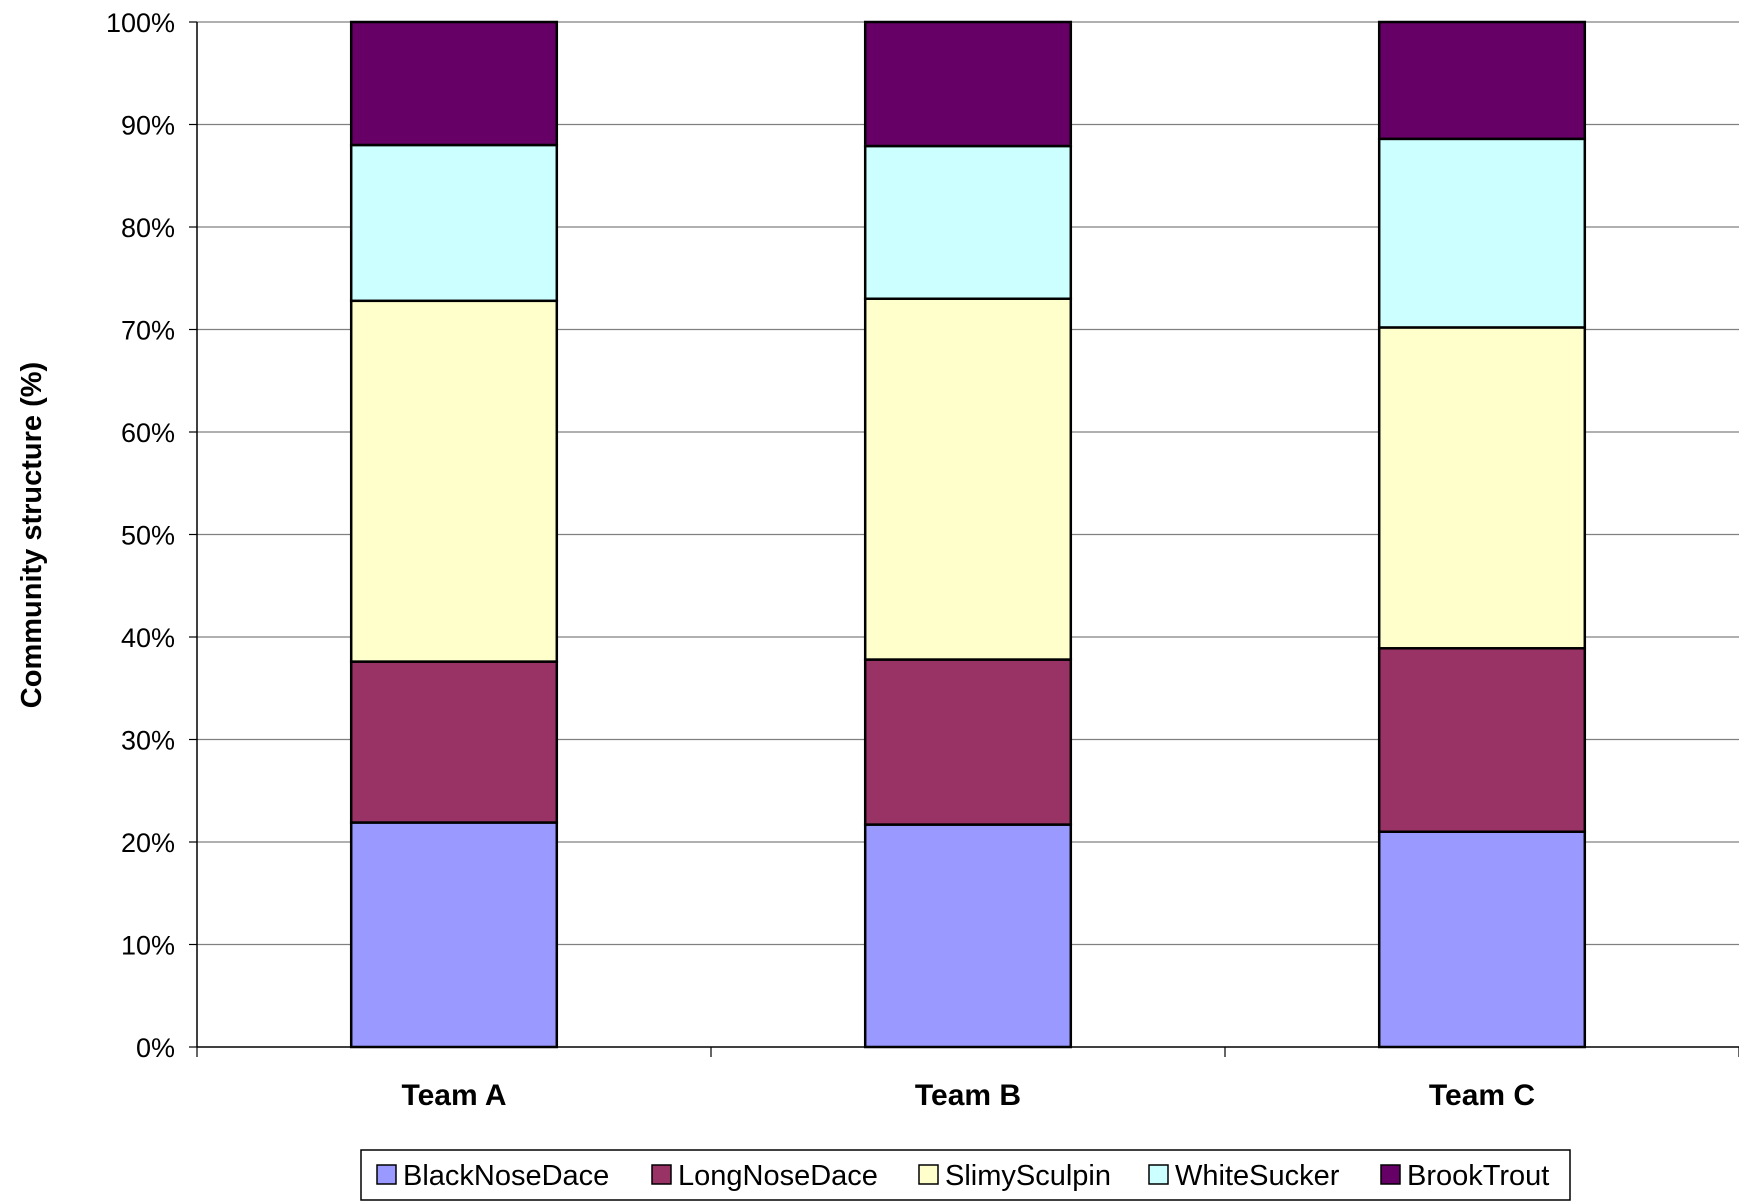 This screenshot has width=1739, height=1204. I want to click on legend-label: SlimySculpin, so click(1028, 1176).